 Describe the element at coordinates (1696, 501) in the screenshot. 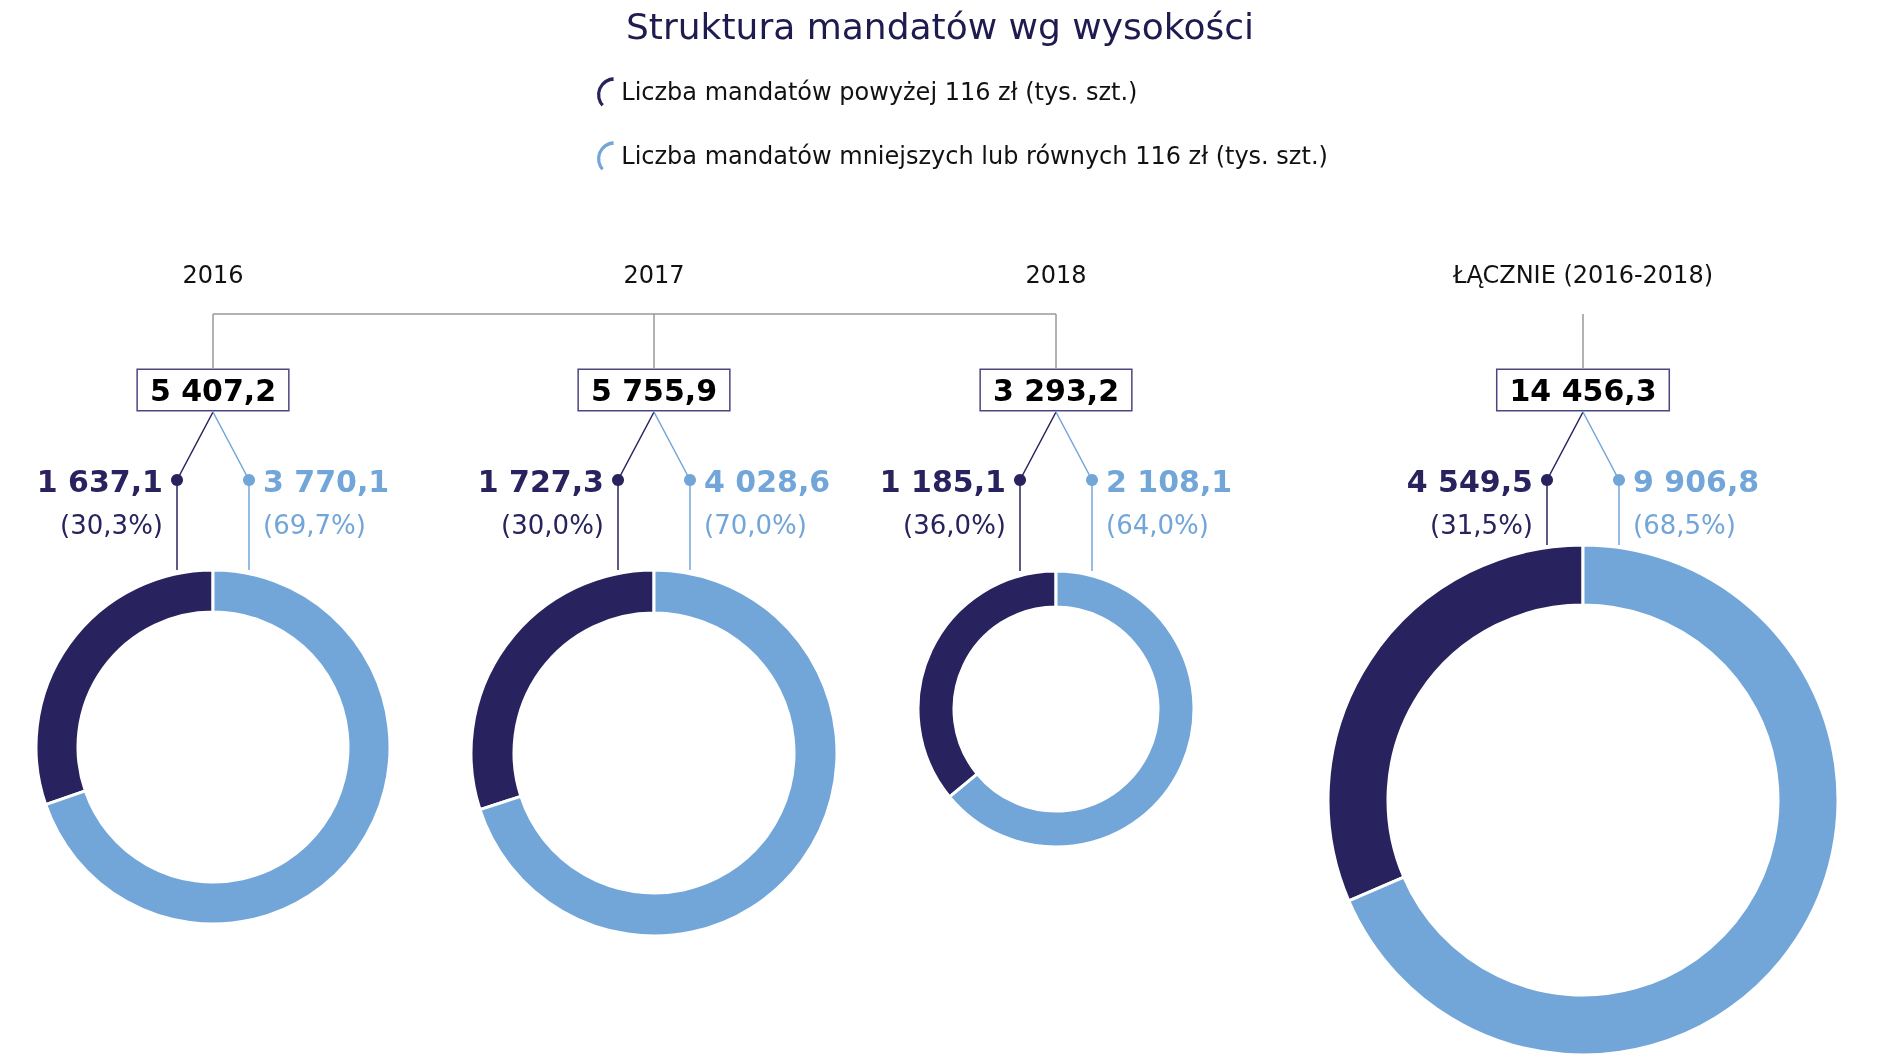

I see `data-label: 9 906,8 (68,5%)` at that location.